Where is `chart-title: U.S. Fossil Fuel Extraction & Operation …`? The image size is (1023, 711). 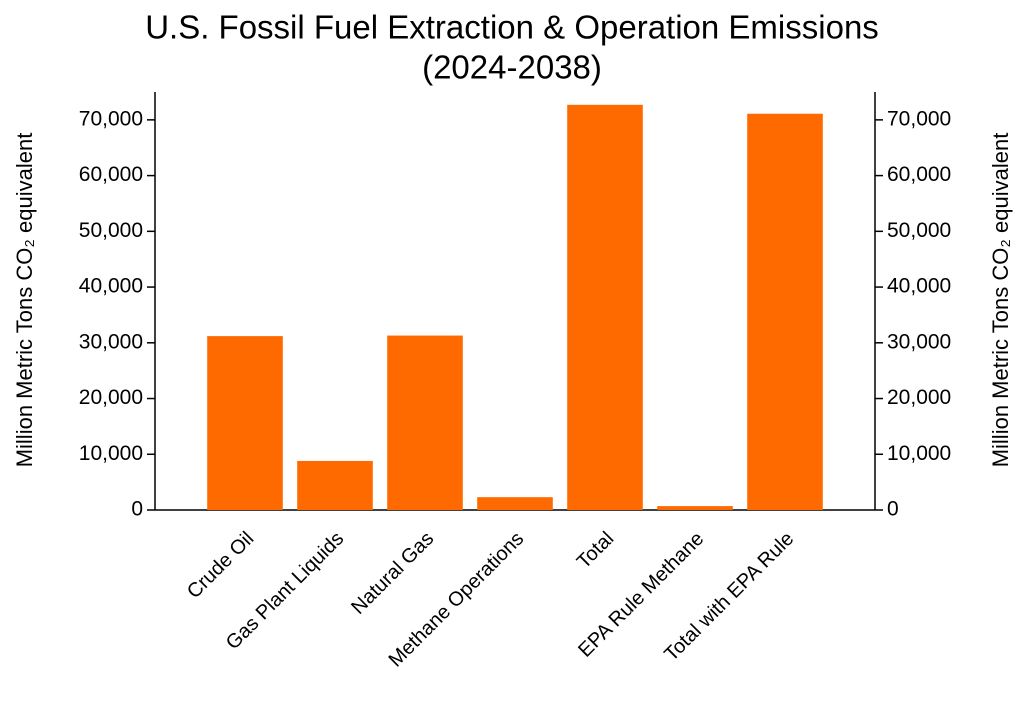 chart-title: U.S. Fossil Fuel Extraction & Operation … is located at coordinates (512, 27).